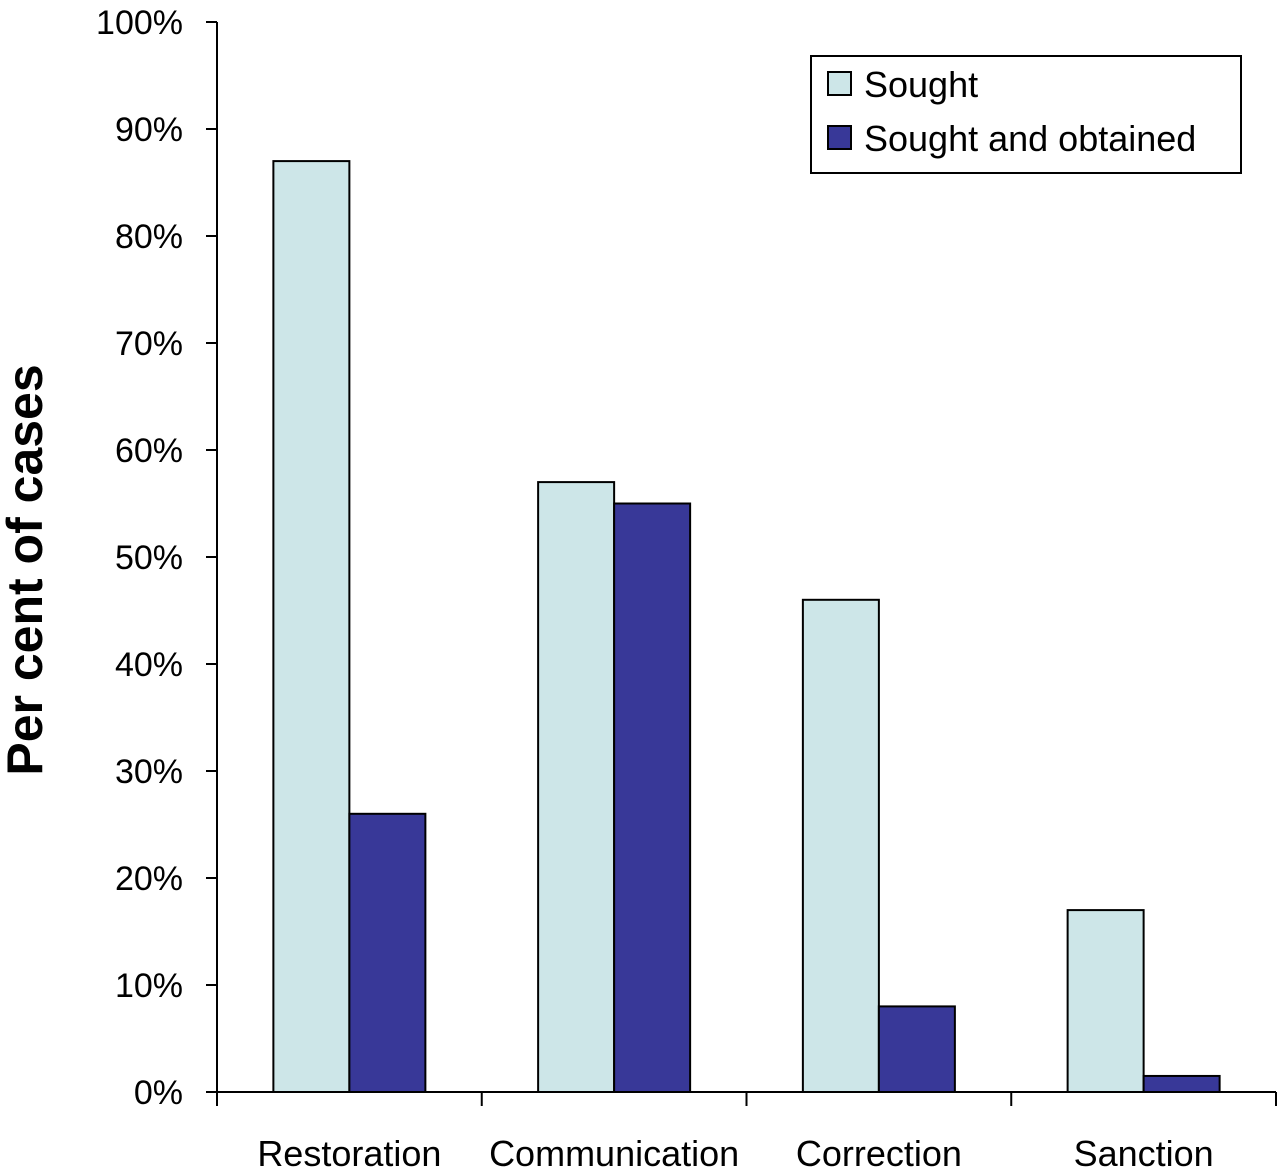  What do you see at coordinates (26, 569) in the screenshot?
I see `y-axis-title: Per cent of cases` at bounding box center [26, 569].